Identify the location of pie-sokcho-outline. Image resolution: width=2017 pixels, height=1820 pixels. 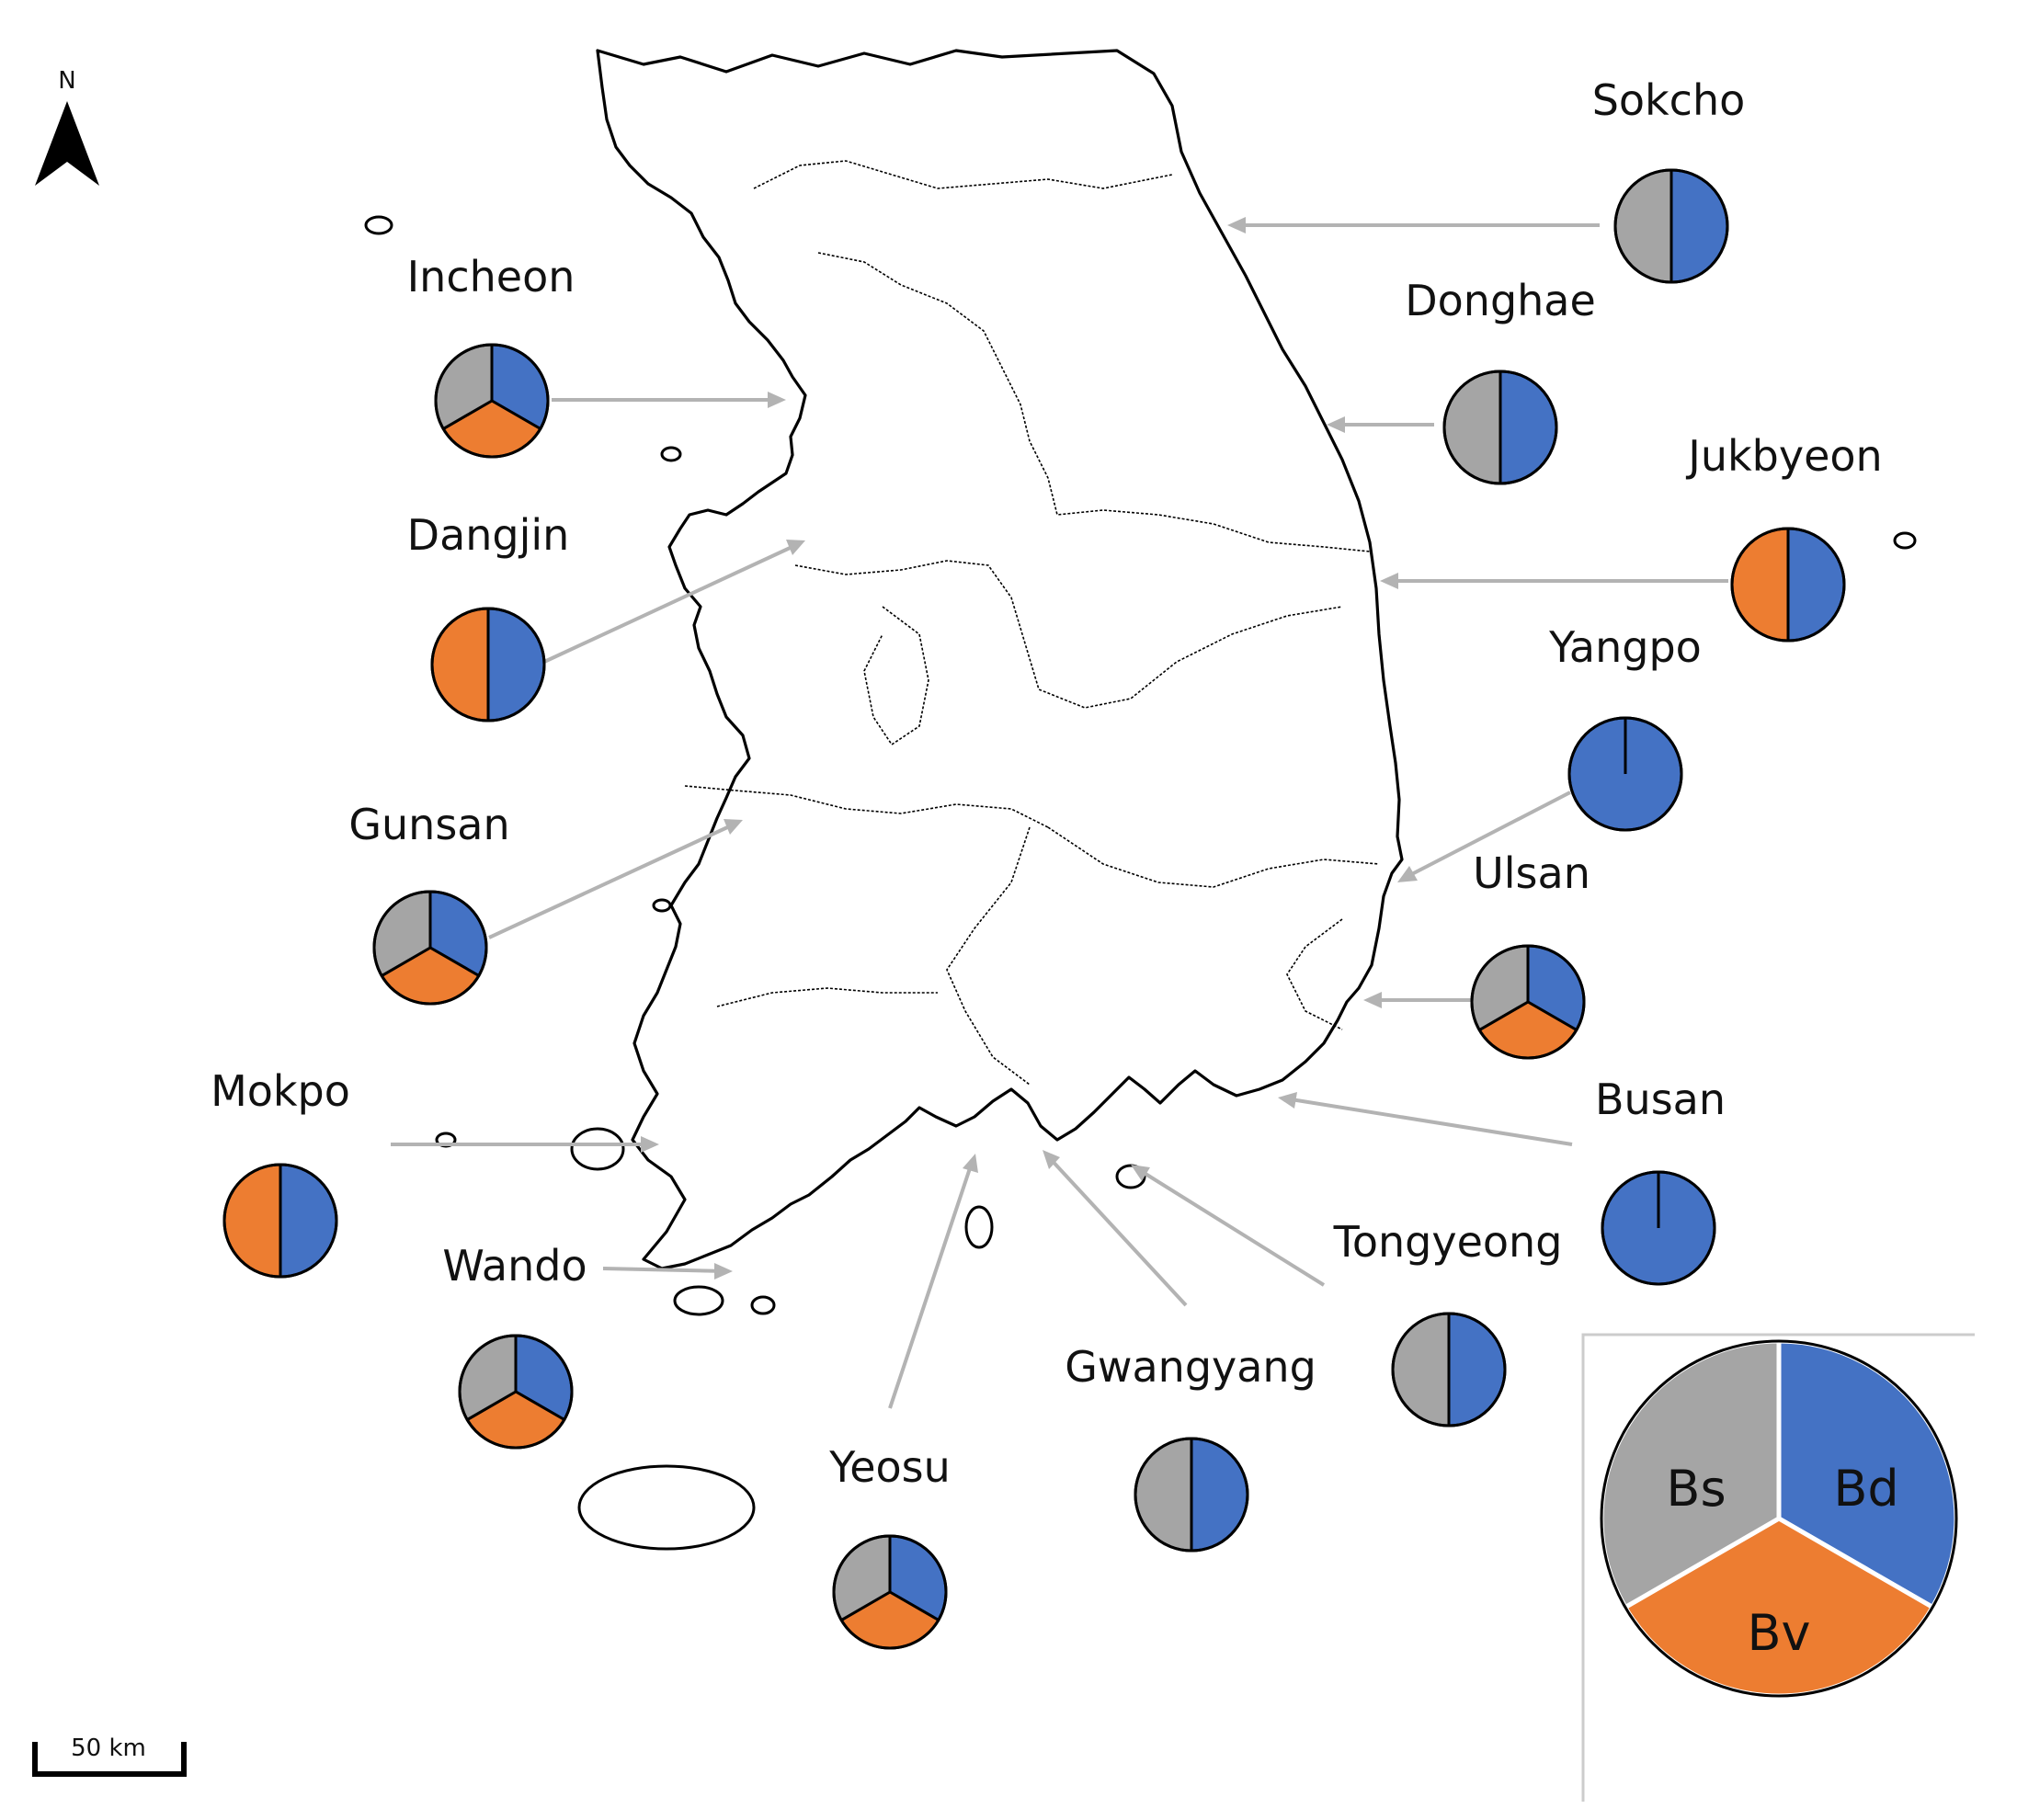
(1671, 226).